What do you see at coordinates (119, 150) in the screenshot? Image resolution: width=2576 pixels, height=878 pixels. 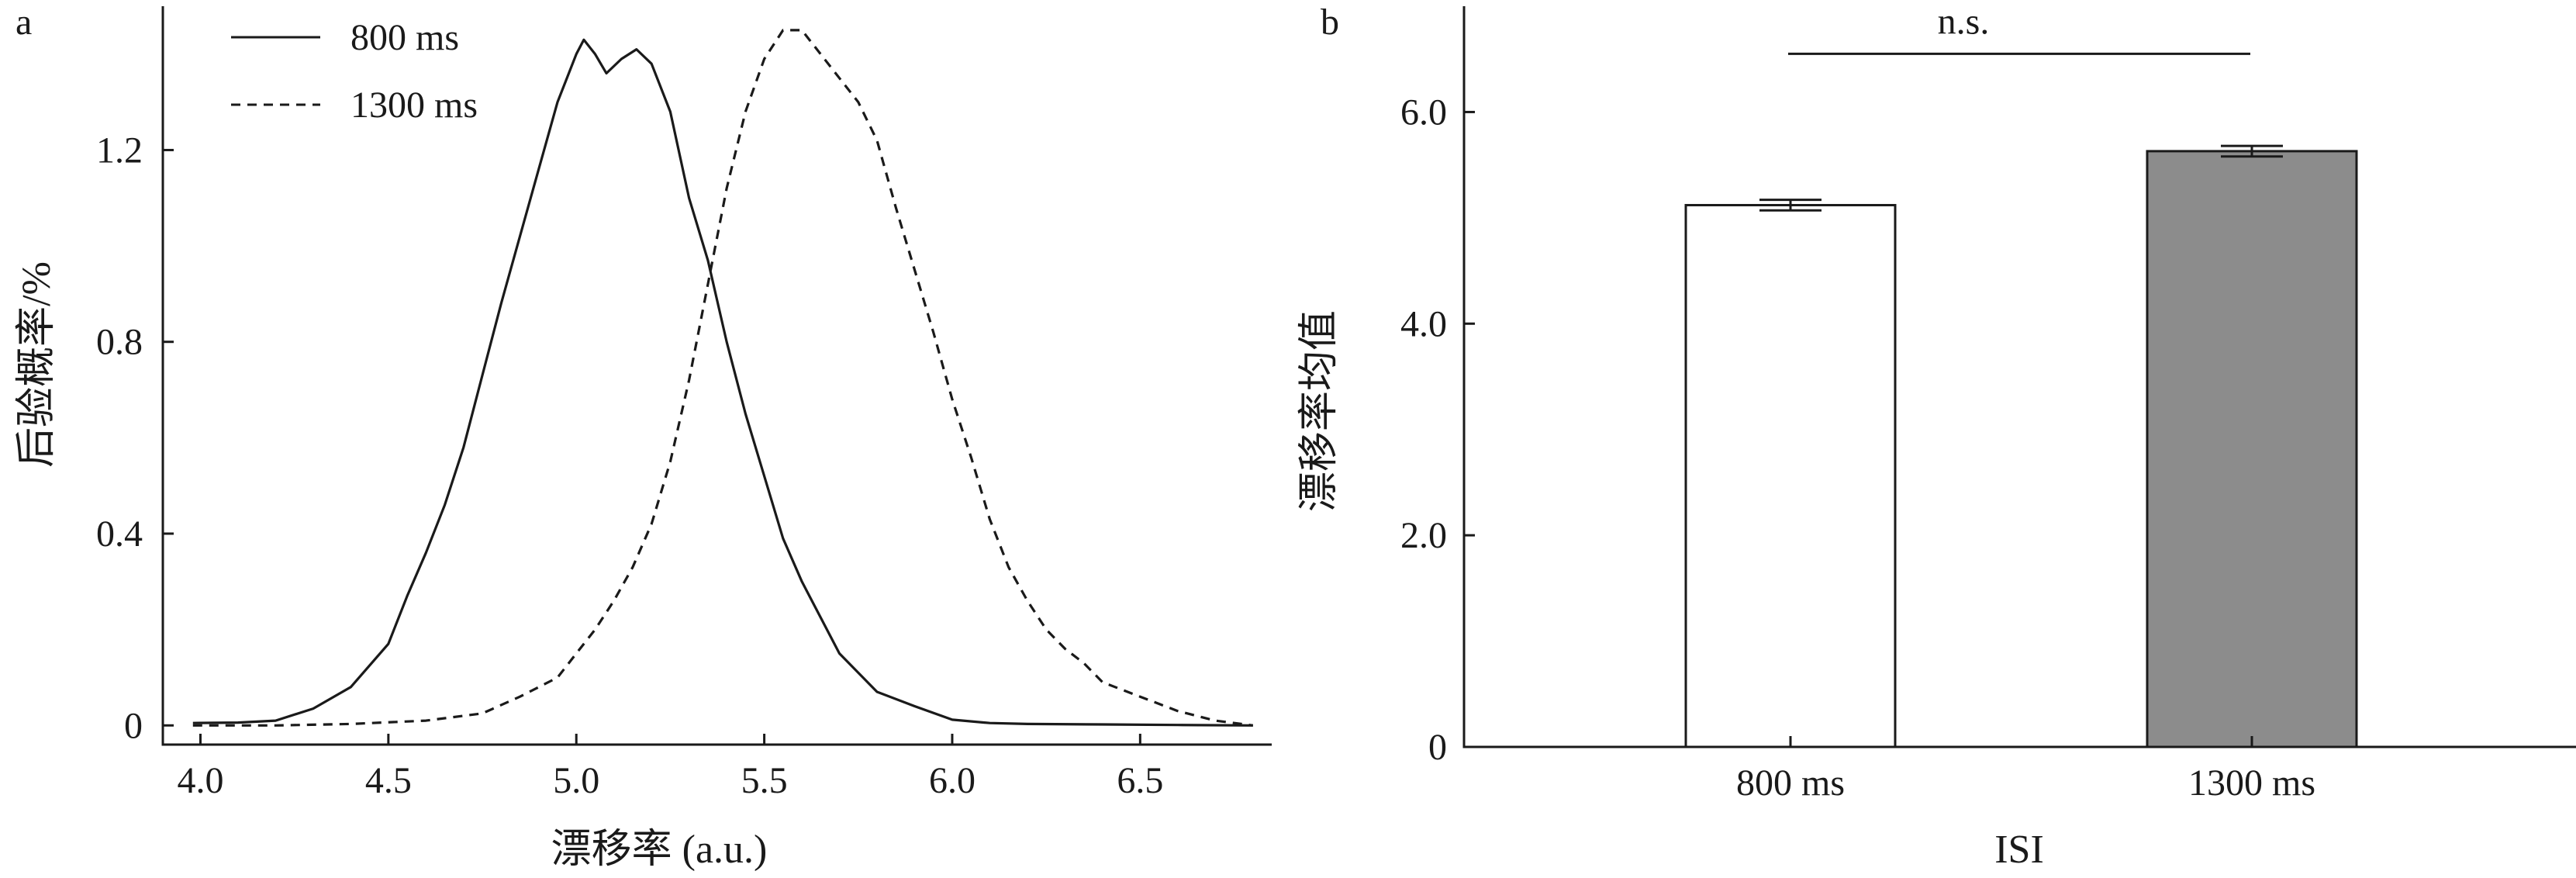 I see `y-tick-label: 1.2` at bounding box center [119, 150].